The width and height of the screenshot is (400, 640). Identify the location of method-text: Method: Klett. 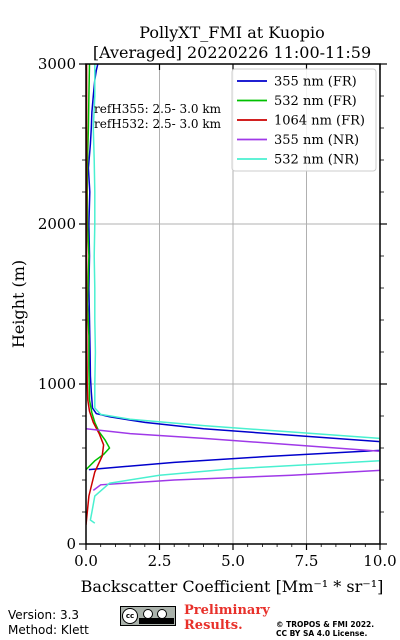
(48, 630).